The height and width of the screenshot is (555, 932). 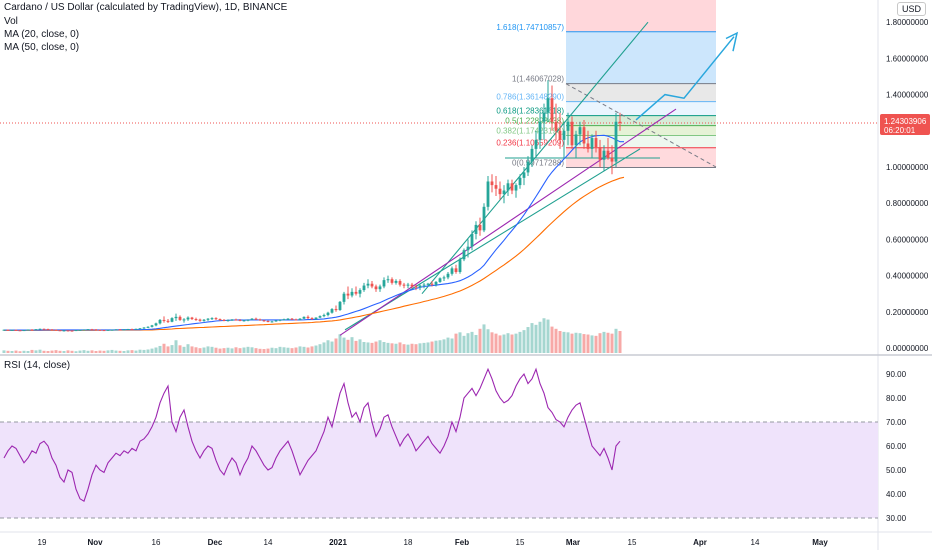 I want to click on channel-lower, so click(x=492, y=239).